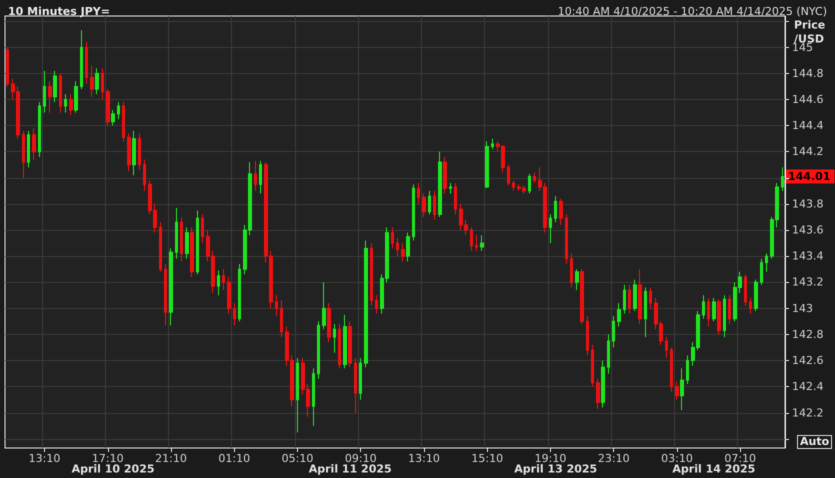 This screenshot has height=478, width=835. Describe the element at coordinates (298, 458) in the screenshot. I see `x-tick-label: 05:10` at that location.